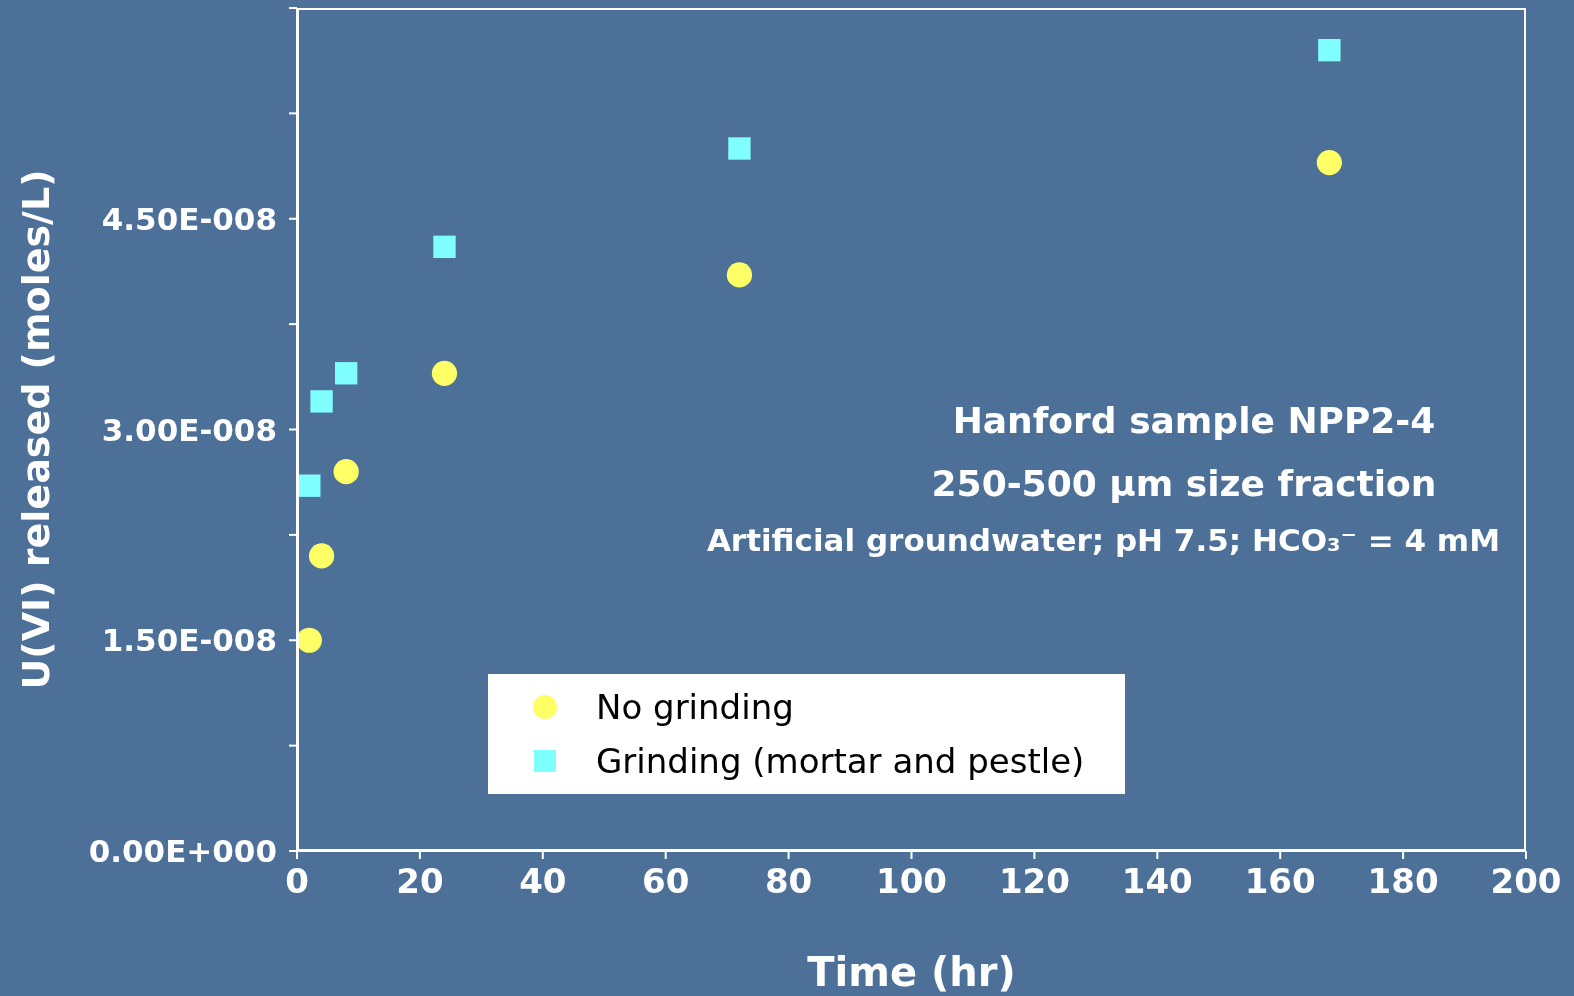 The width and height of the screenshot is (1574, 996). What do you see at coordinates (543, 881) in the screenshot?
I see `x-tick-label: 40` at bounding box center [543, 881].